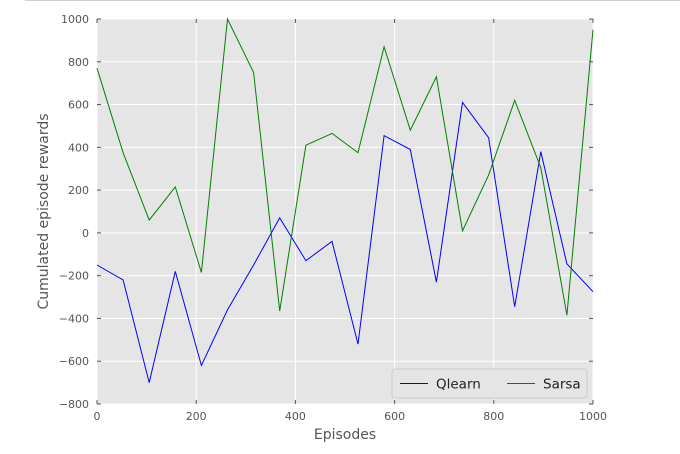 This screenshot has height=454, width=680. Describe the element at coordinates (78, 190) in the screenshot. I see `y-tick-label: 200` at that location.